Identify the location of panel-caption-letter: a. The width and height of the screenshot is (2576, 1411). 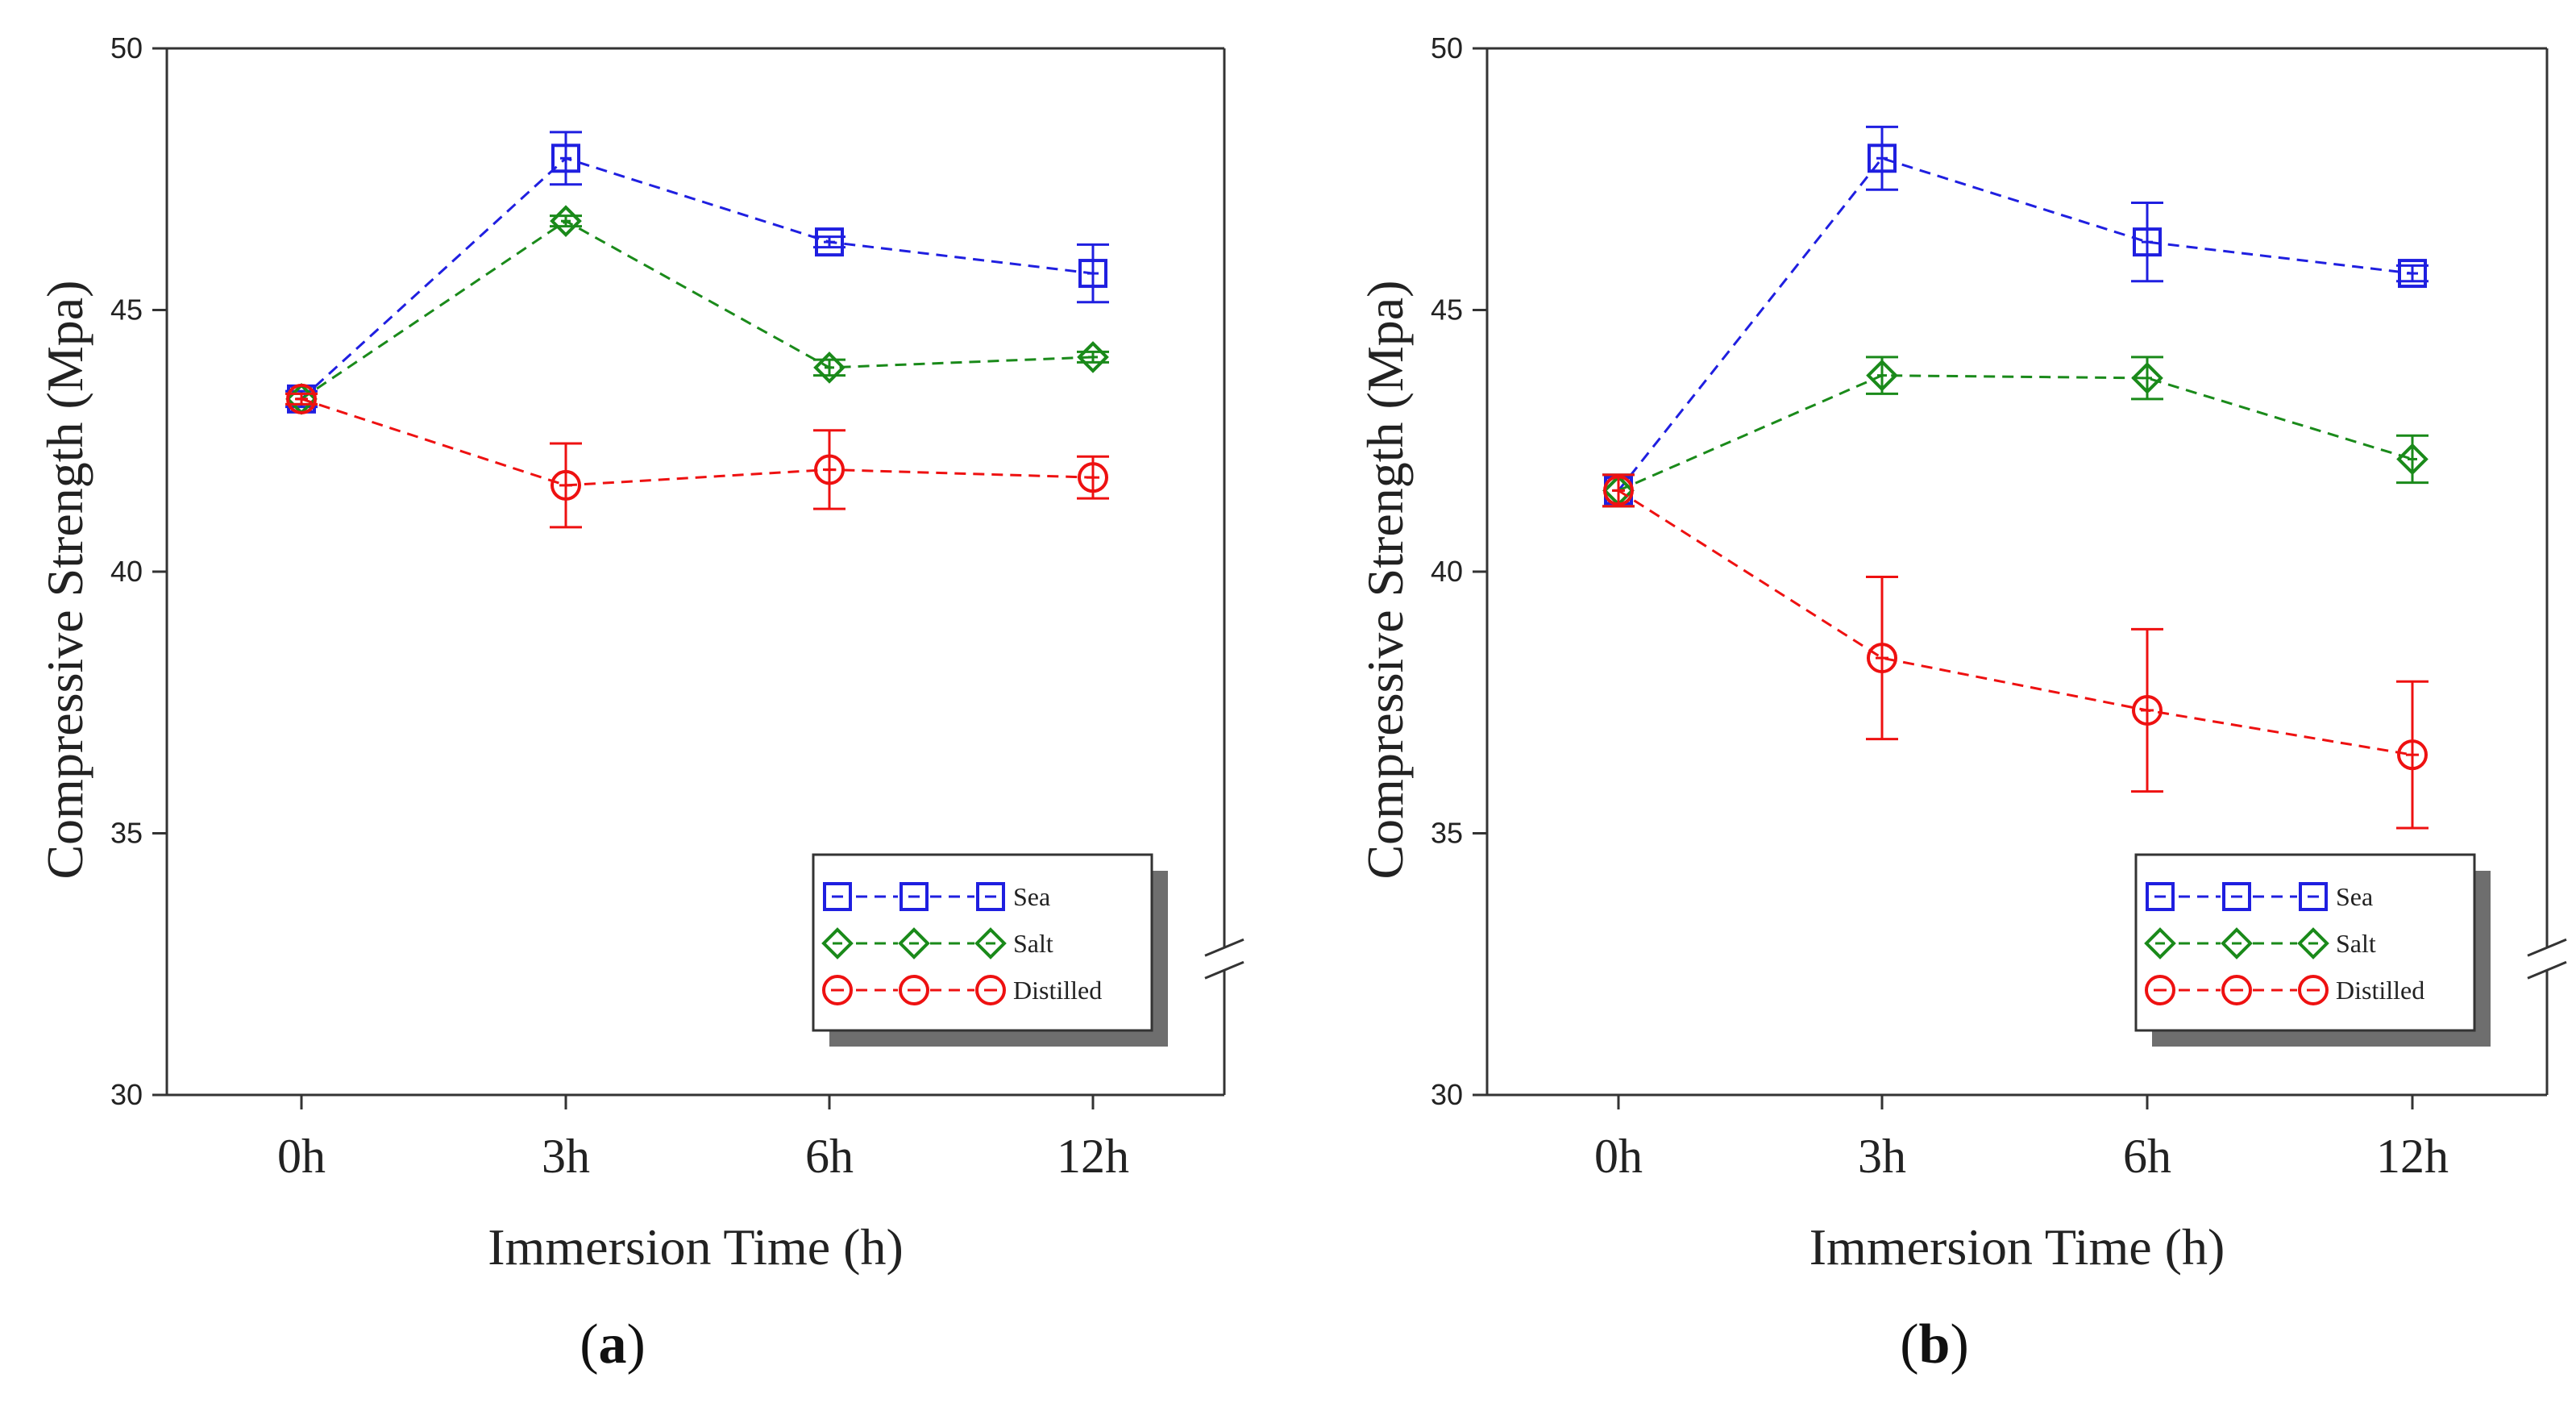
(613, 1344).